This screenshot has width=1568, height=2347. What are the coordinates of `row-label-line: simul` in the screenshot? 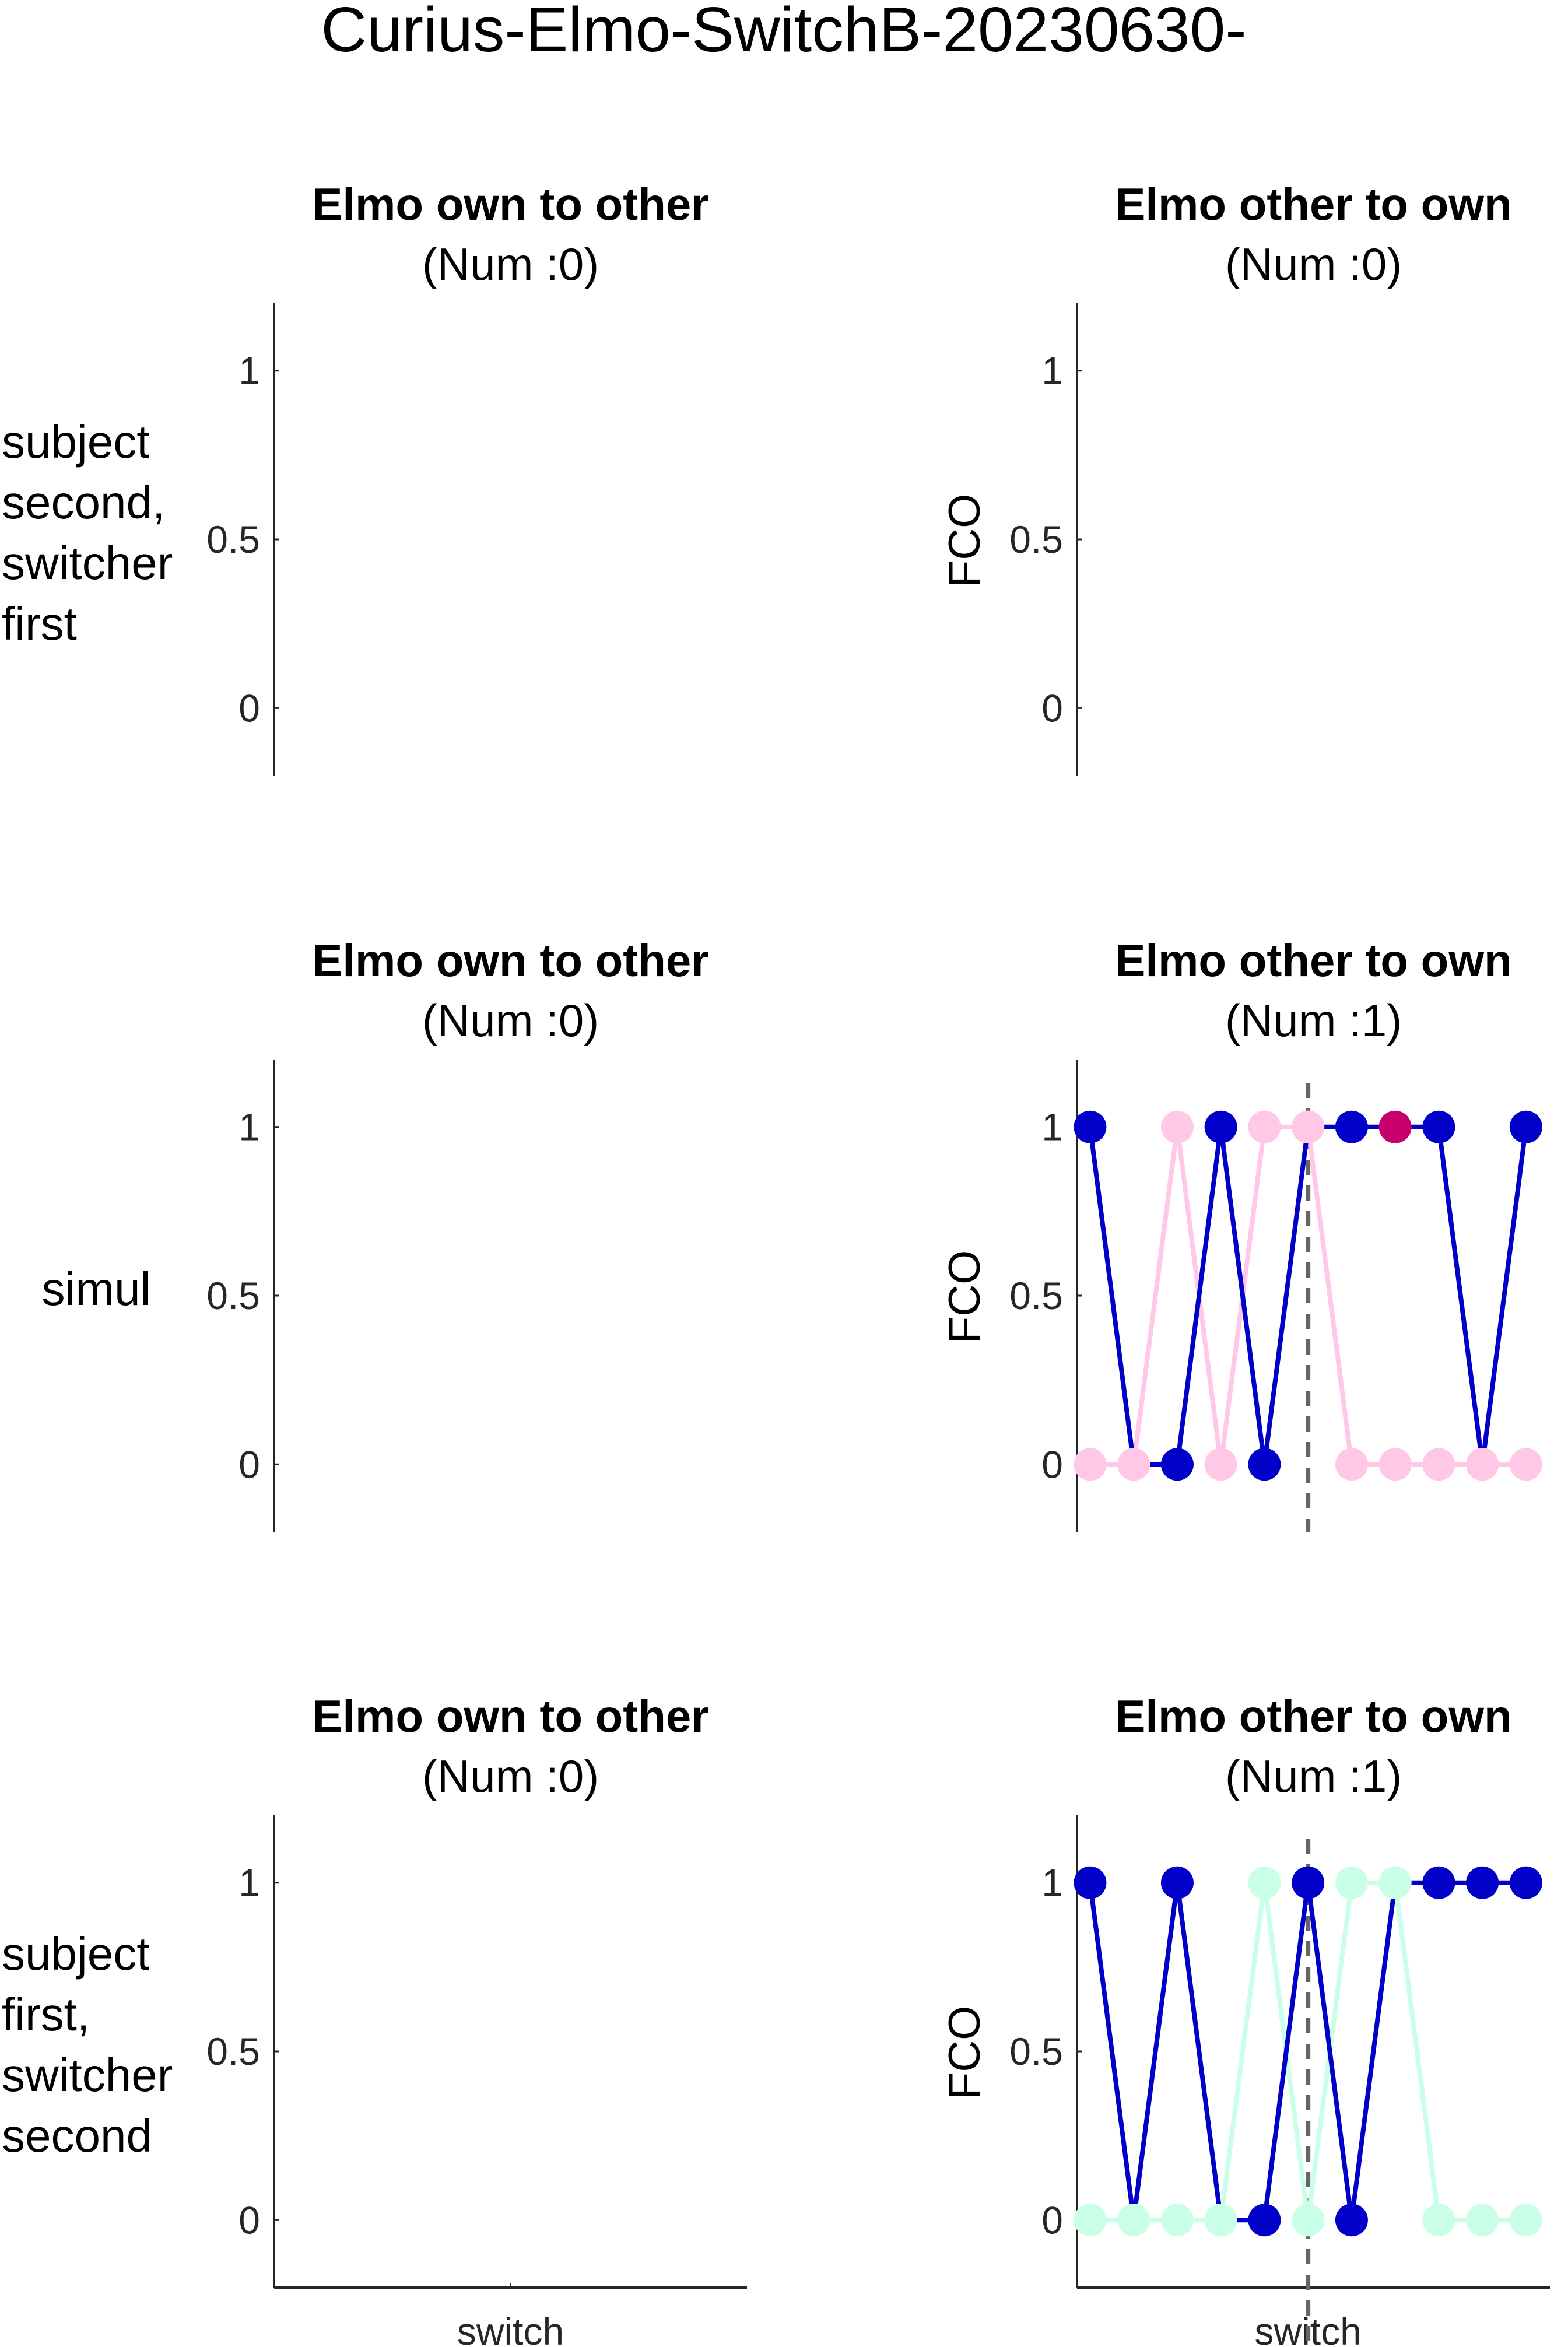 It's located at (97, 1289).